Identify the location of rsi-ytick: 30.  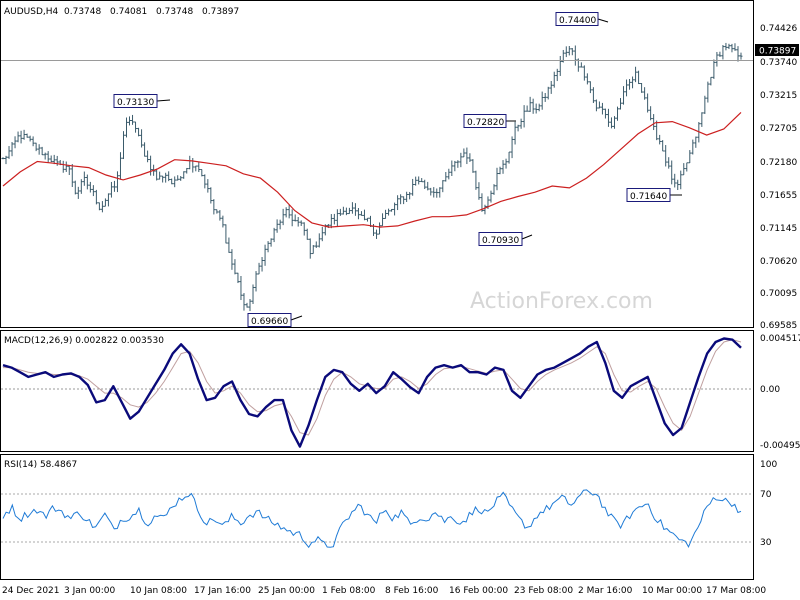
(766, 543).